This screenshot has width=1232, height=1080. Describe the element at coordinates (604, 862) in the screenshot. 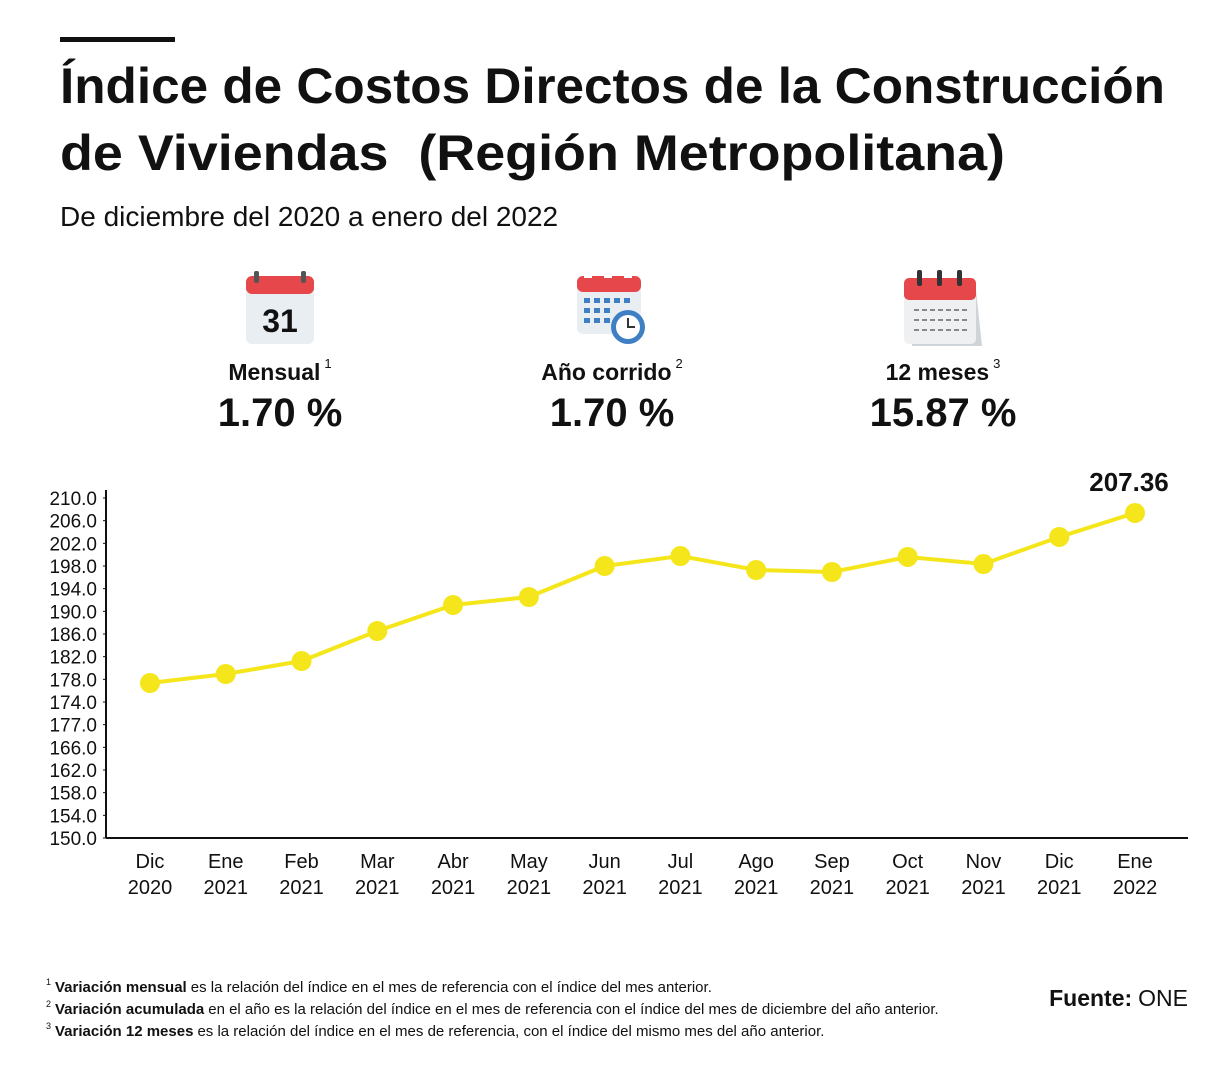

I see `x-tick-label: Jun` at that location.